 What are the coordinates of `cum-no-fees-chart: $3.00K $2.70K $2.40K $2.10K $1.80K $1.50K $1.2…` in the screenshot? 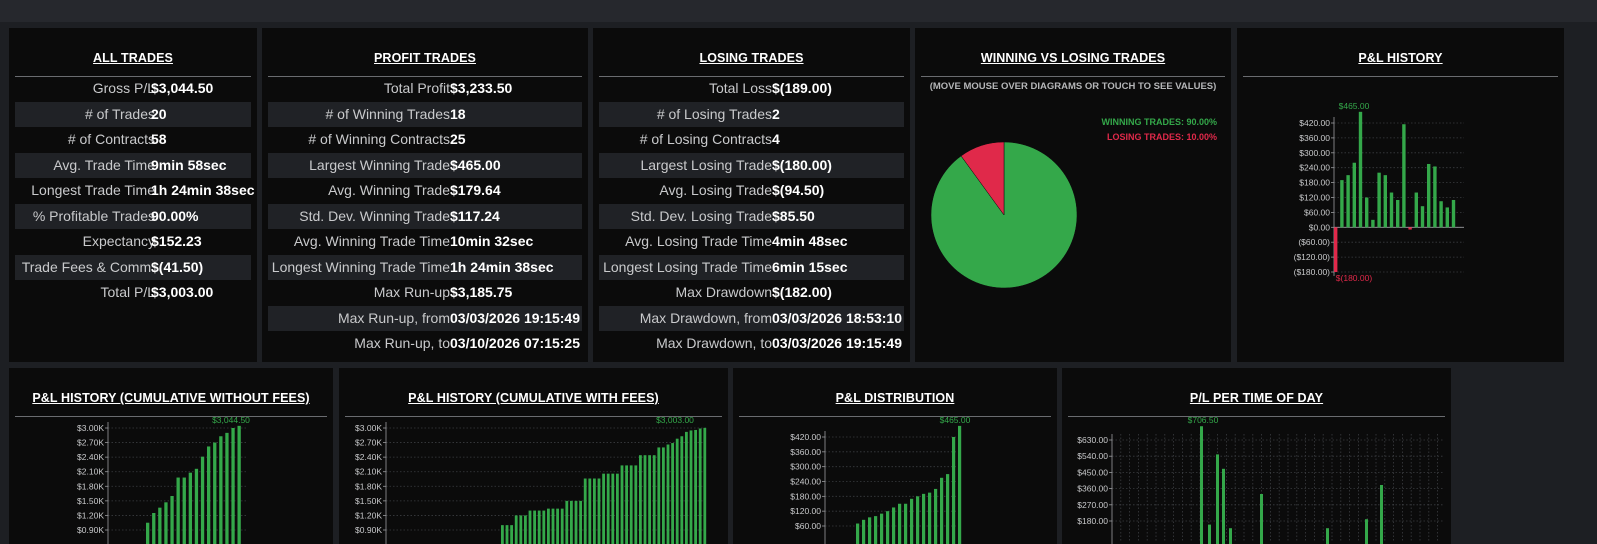 It's located at (171, 480).